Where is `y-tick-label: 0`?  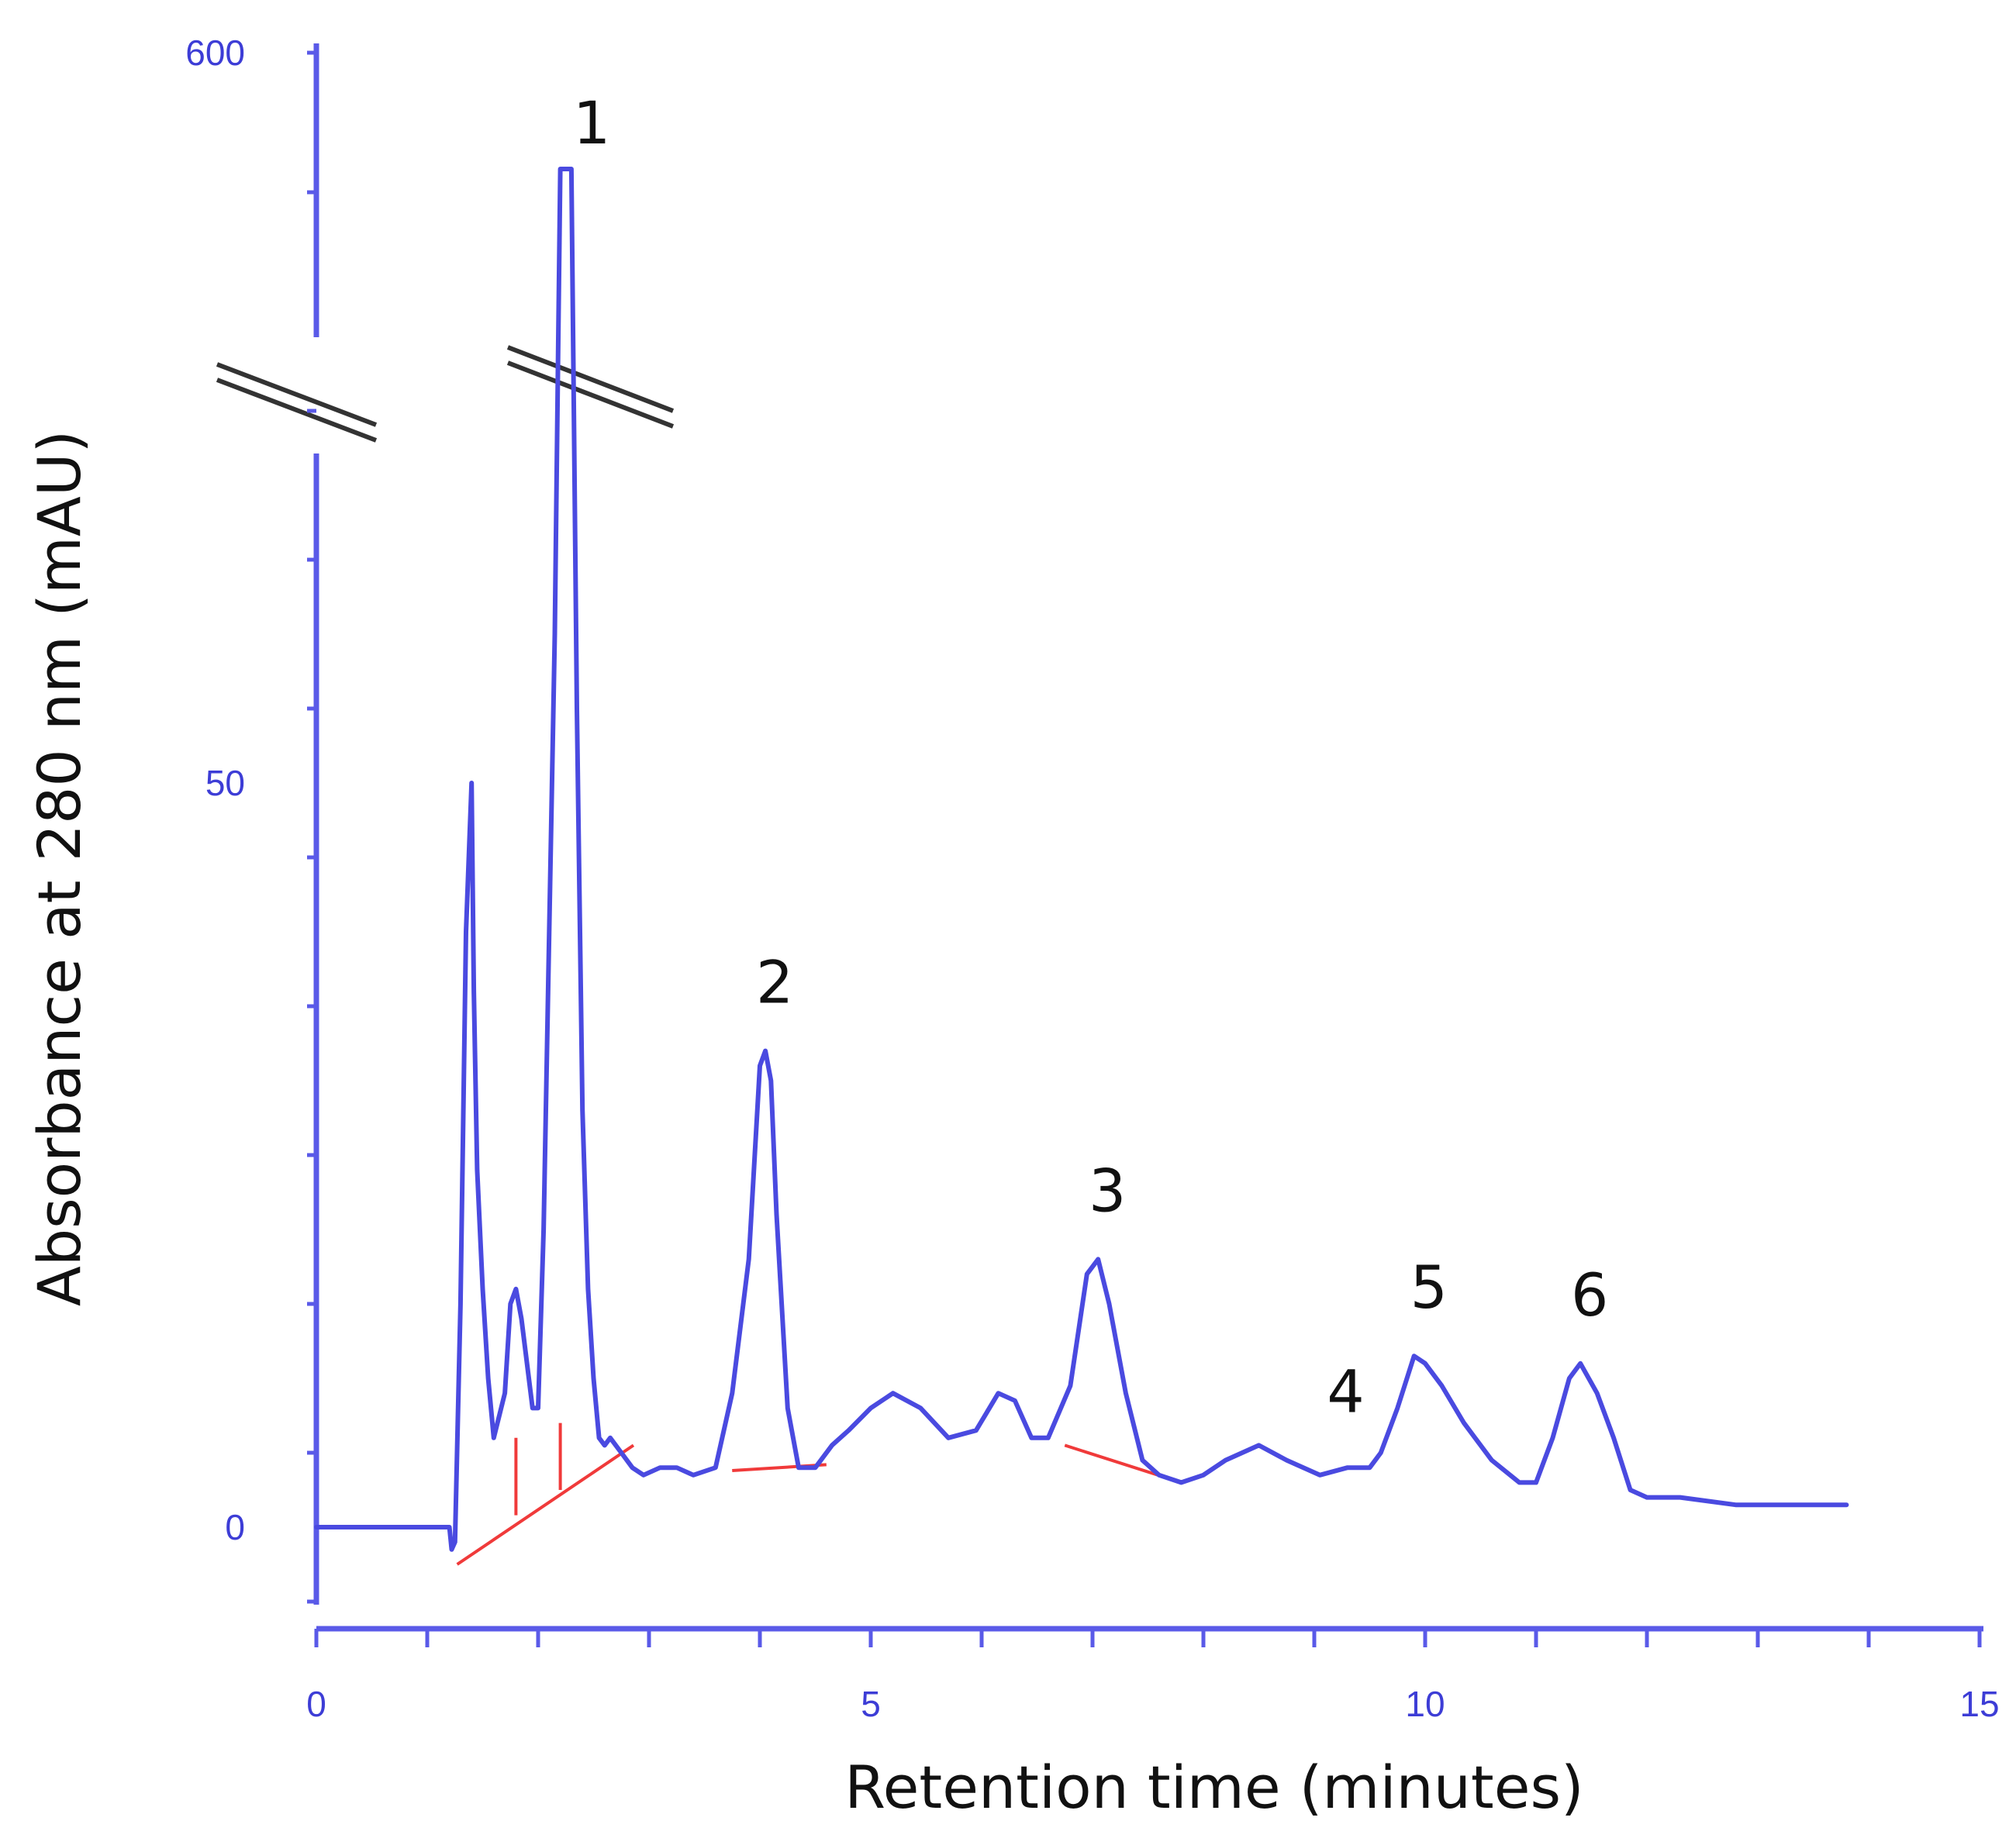
y-tick-label: 0 is located at coordinates (235, 1527).